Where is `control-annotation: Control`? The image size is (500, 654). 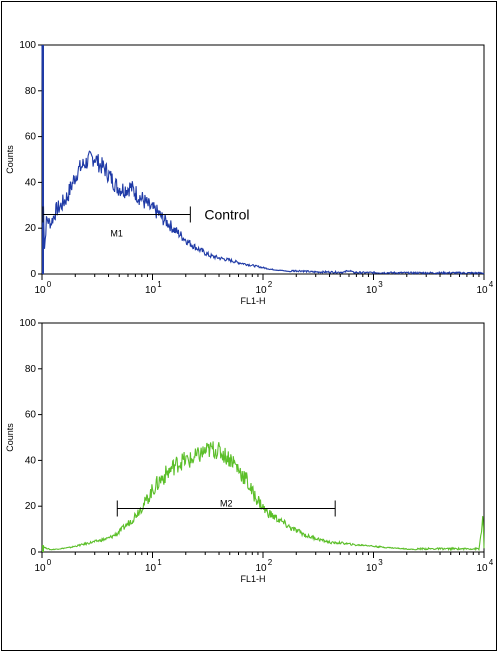 control-annotation: Control is located at coordinates (226, 214).